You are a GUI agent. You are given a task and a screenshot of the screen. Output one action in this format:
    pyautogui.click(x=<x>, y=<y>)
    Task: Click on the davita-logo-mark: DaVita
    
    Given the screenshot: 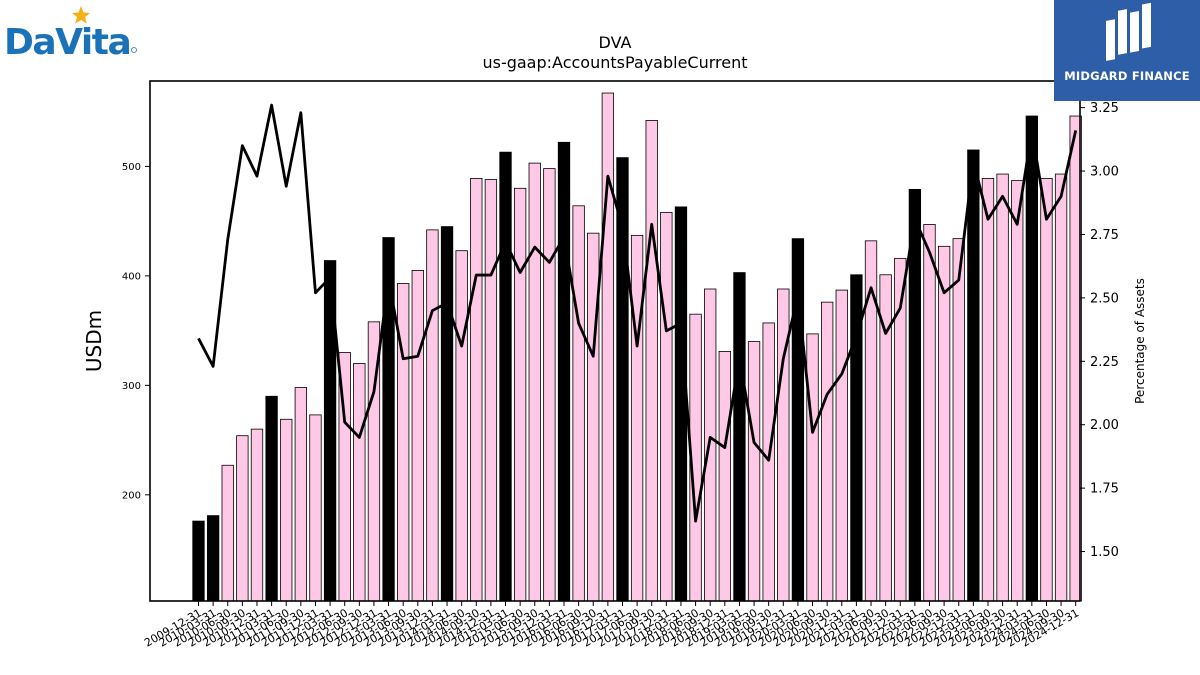 What is the action you would take?
    pyautogui.click(x=70, y=34)
    